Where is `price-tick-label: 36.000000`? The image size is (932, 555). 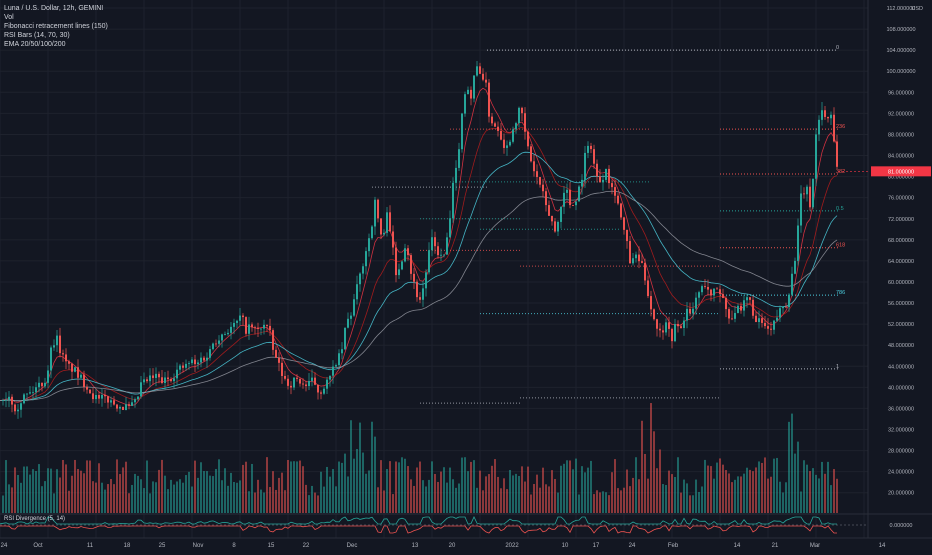
price-tick-label: 36.000000 is located at coordinates (901, 409).